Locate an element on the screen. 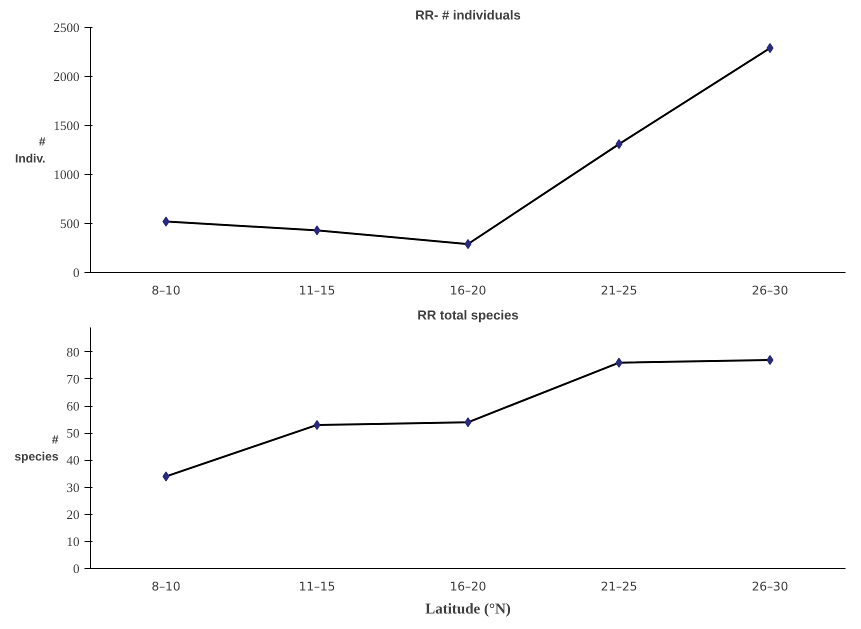  y-tick-label: 80 is located at coordinates (73, 352).